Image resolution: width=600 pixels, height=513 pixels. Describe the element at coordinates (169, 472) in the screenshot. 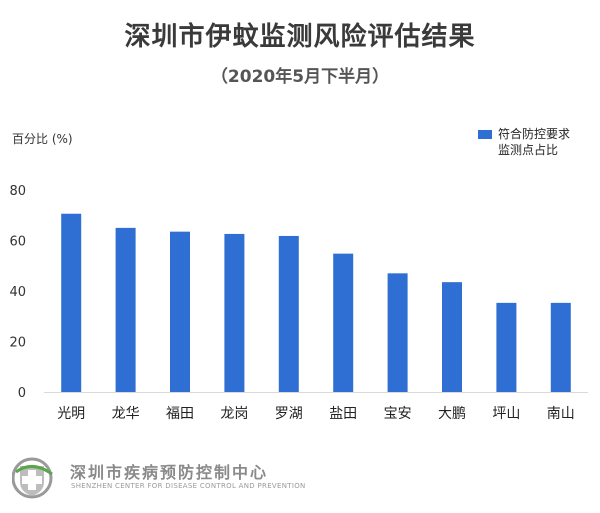

I see `org-name: 深圳市疾病预防控制中心` at that location.